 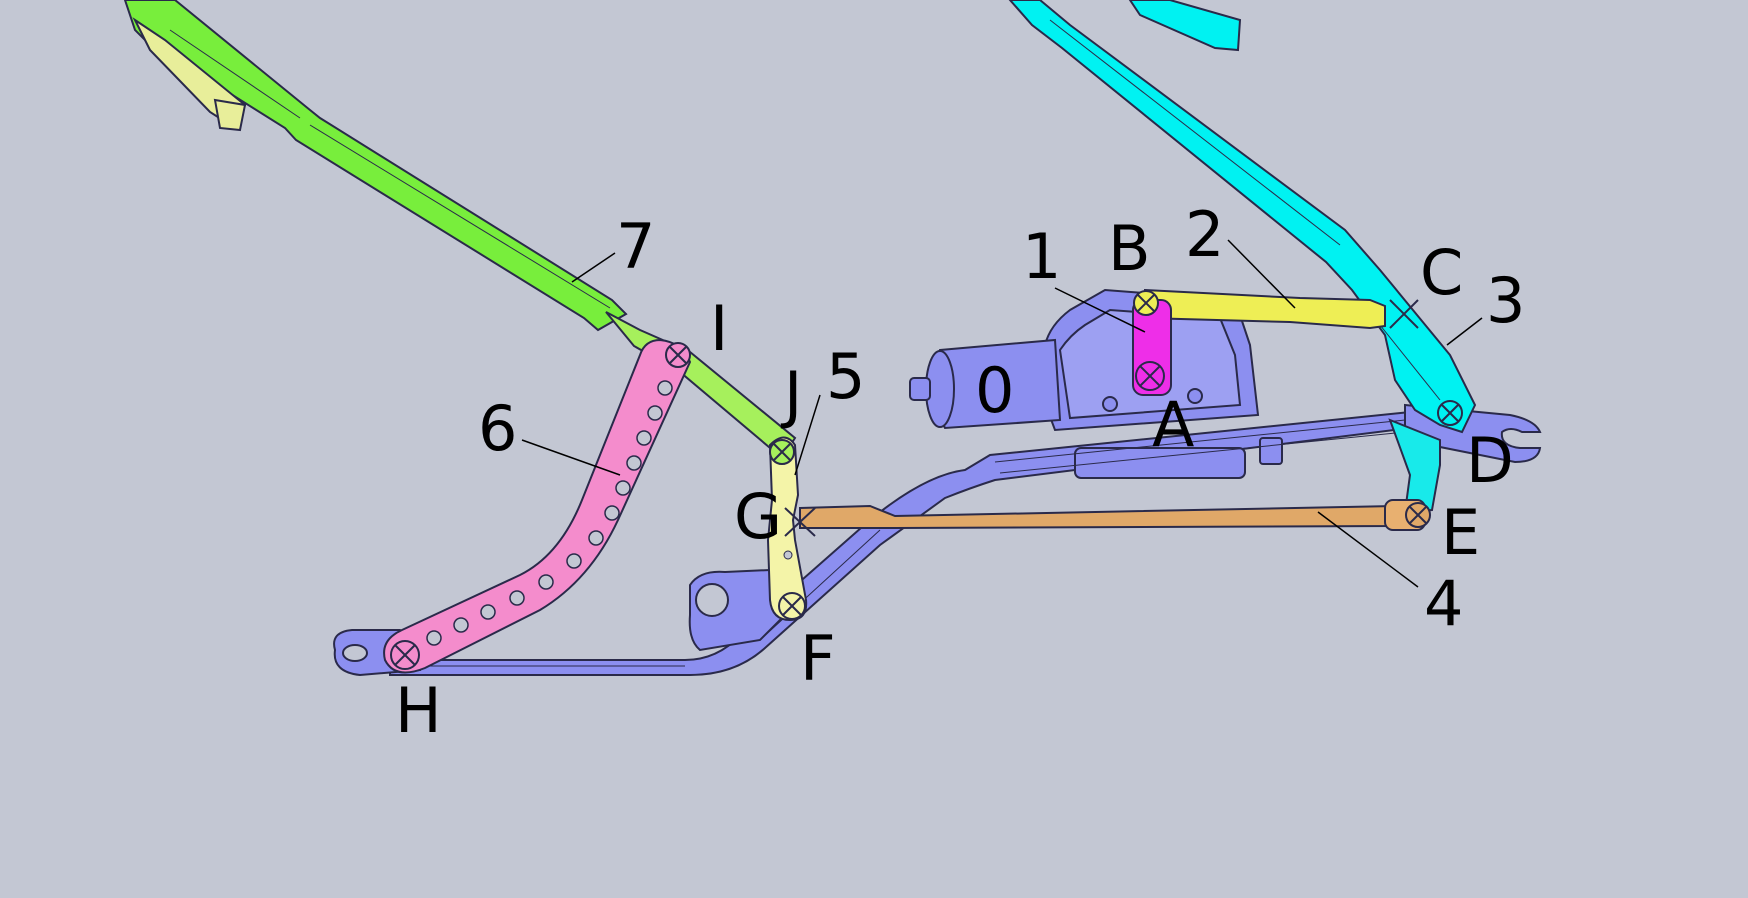 I want to click on label-link-0: 0, so click(x=994, y=390).